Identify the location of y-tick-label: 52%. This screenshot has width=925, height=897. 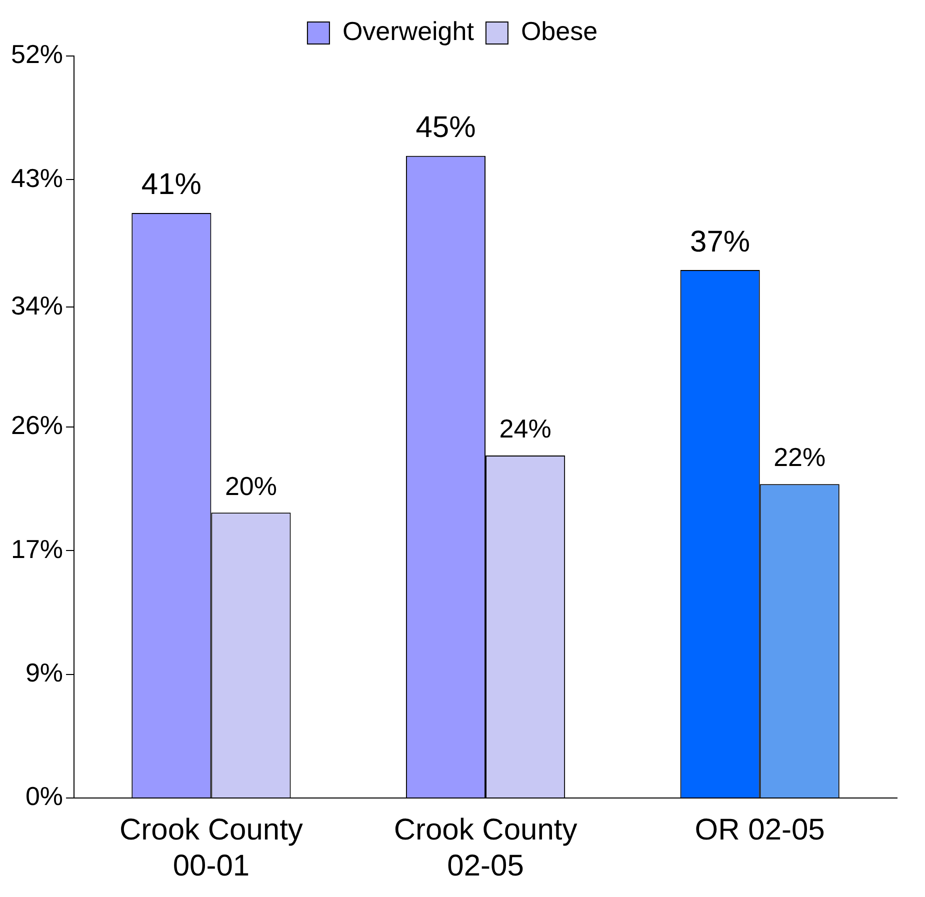
(37, 54).